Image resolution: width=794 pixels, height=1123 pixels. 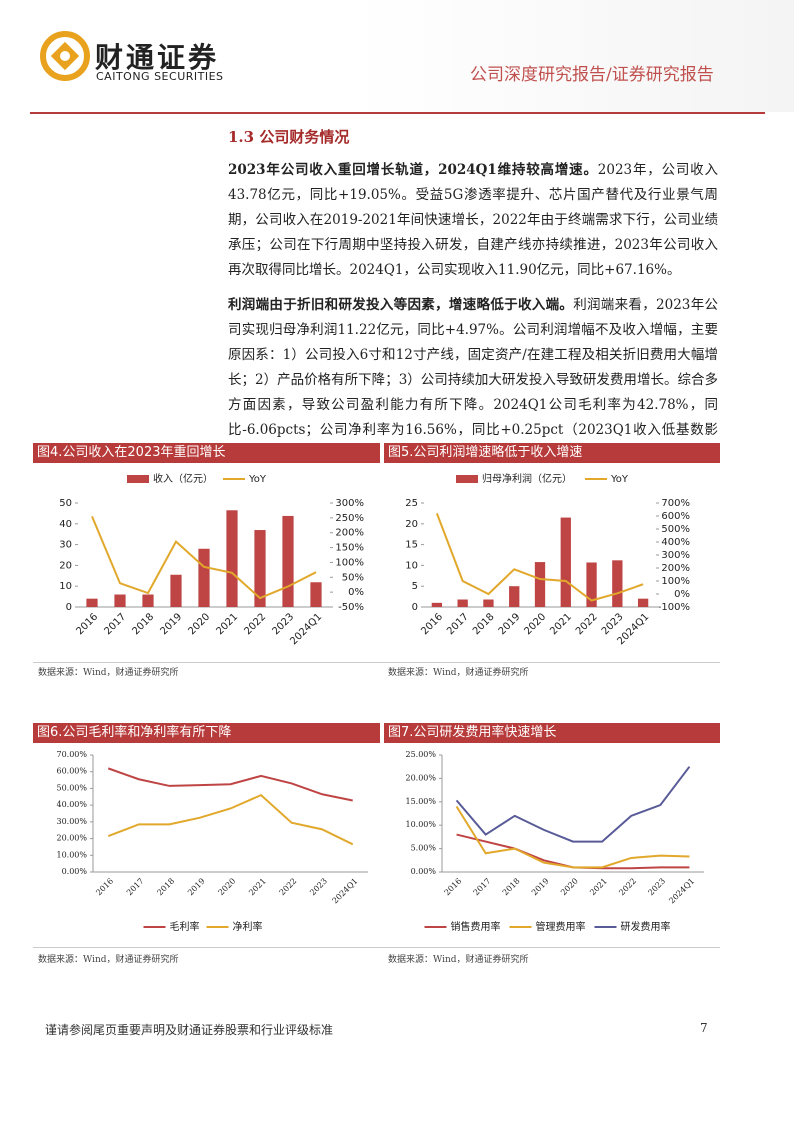 I want to click on y-tick-label: 0.00%, so click(x=75, y=871).